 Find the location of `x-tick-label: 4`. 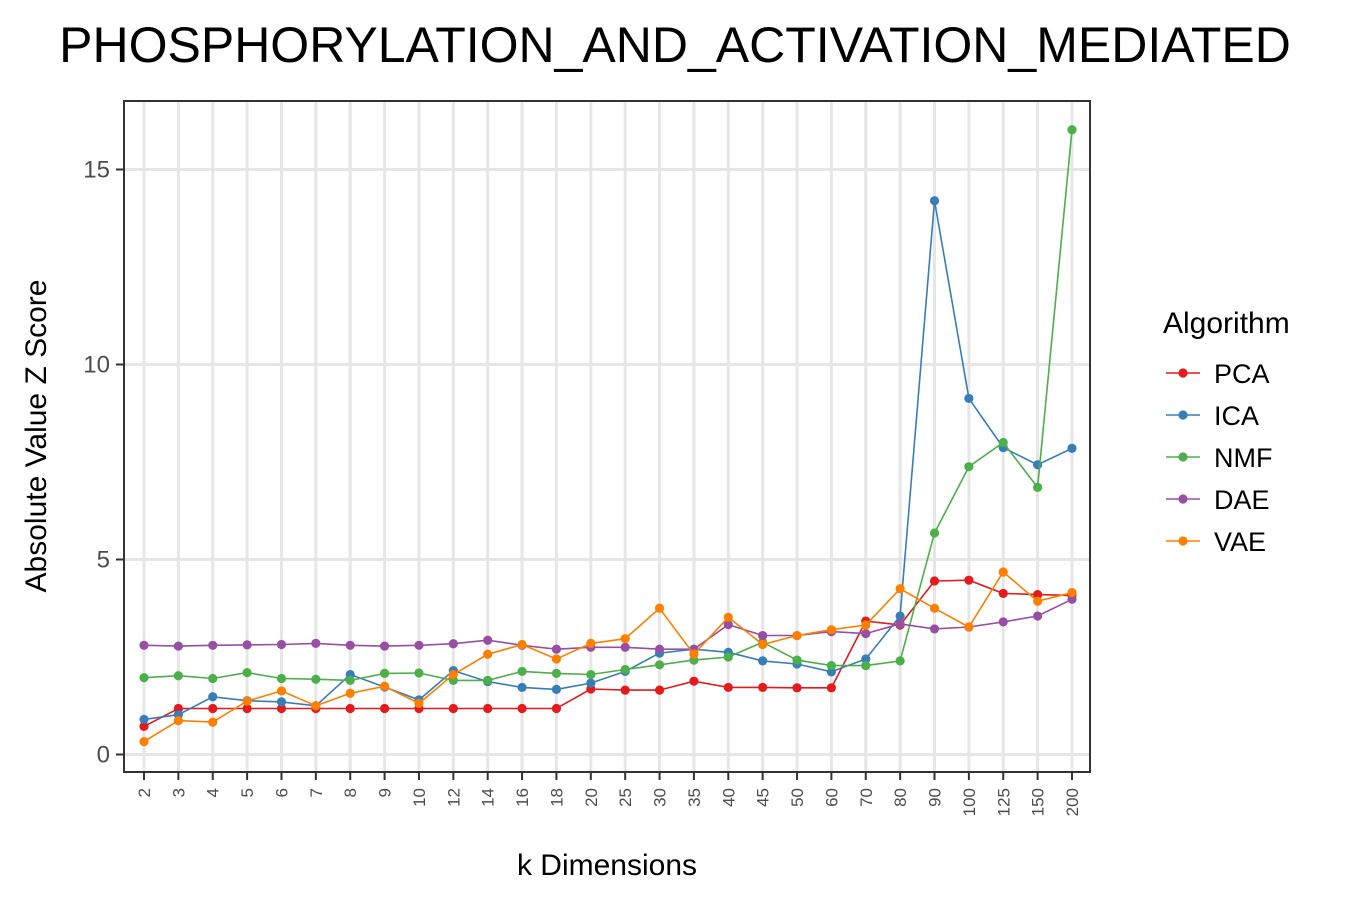

x-tick-label: 4 is located at coordinates (213, 792).